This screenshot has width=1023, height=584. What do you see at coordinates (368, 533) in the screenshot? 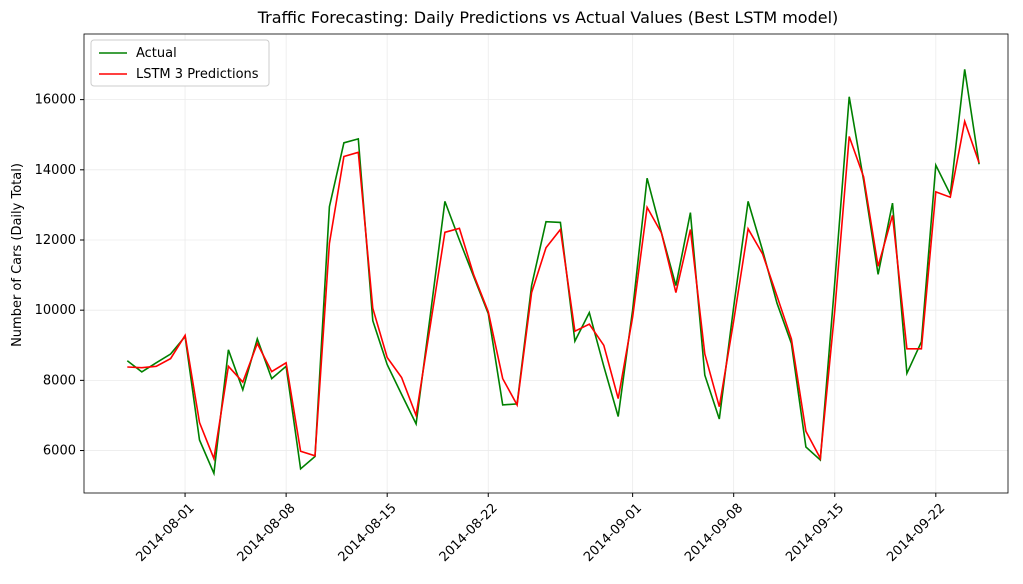
I see `x-tick-label: 2014-08-15` at bounding box center [368, 533].